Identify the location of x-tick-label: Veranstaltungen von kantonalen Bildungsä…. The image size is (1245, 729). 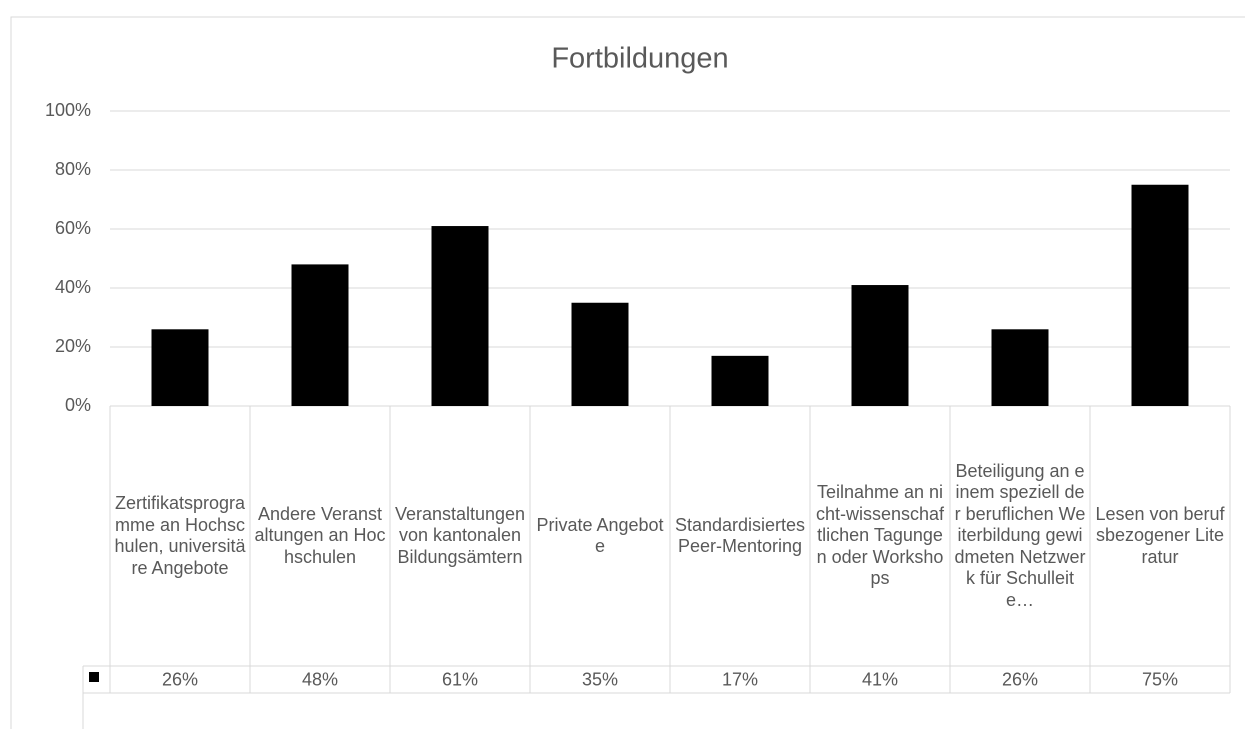
(460, 535).